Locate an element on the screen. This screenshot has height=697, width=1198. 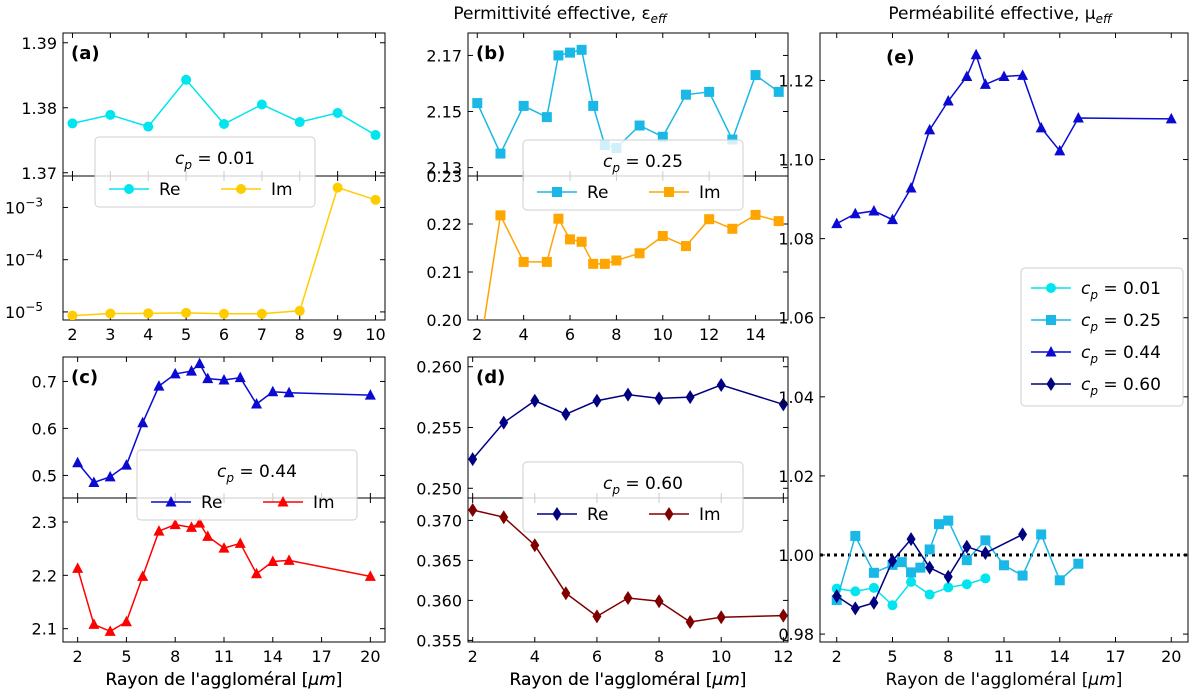
panel-a-Im: 10−5 10−4 10−3 2 3 4 5 6 7 8 9 10 is located at coordinates (195, 259).